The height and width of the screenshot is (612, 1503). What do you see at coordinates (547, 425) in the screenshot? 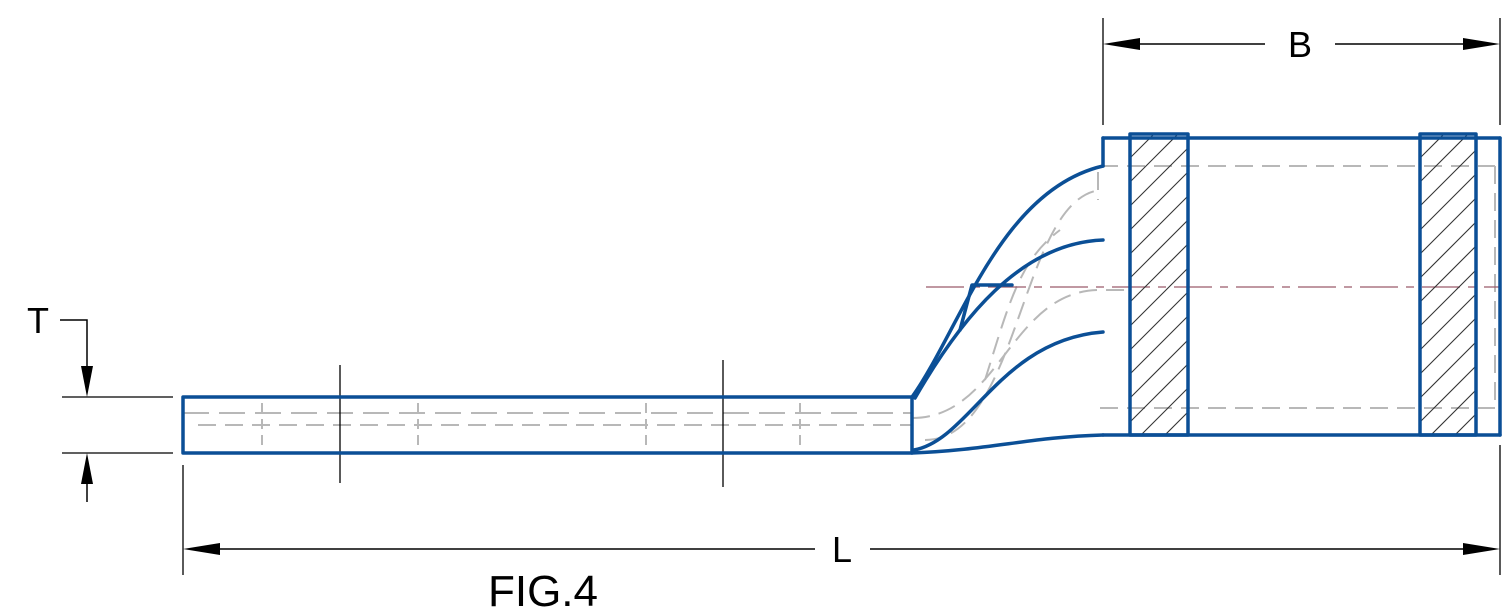
I see `tongue` at bounding box center [547, 425].